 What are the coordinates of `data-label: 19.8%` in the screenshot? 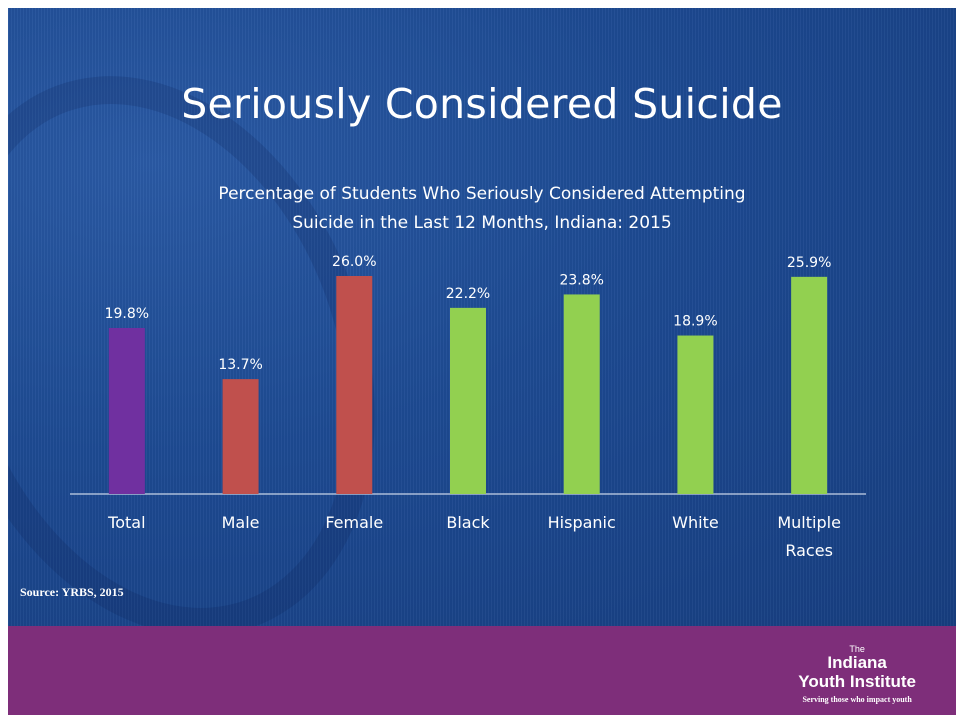 It's located at (127, 314).